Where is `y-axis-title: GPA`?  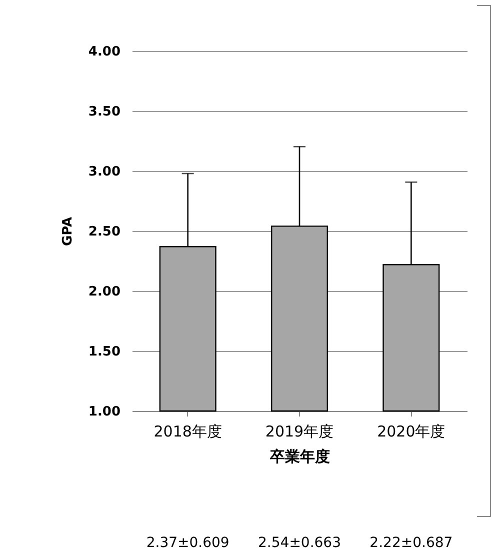 y-axis-title: GPA is located at coordinates (68, 231).